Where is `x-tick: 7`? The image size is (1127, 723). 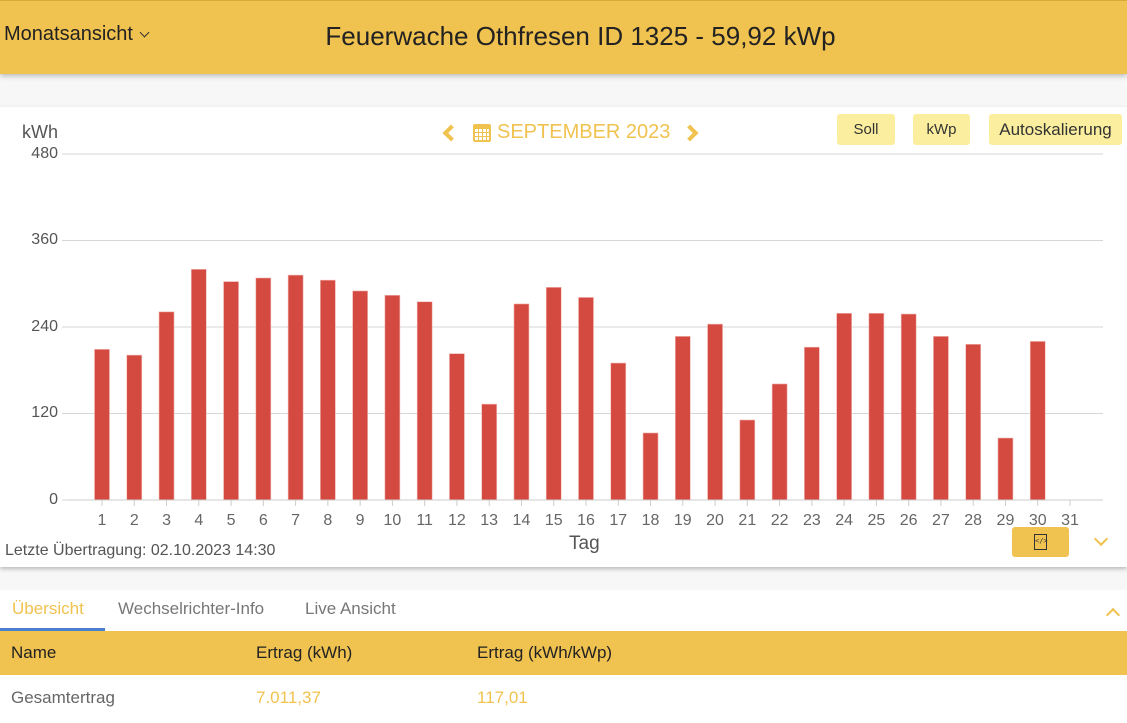 x-tick: 7 is located at coordinates (296, 520).